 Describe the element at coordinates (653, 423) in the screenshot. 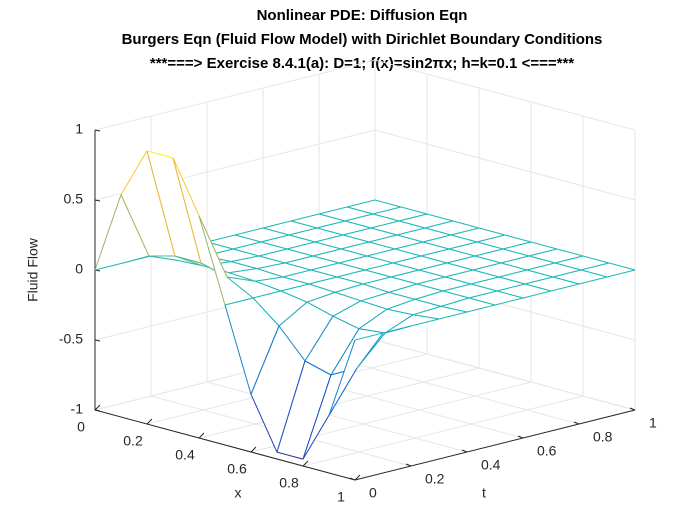

I see `y-tick-label: 1` at that location.